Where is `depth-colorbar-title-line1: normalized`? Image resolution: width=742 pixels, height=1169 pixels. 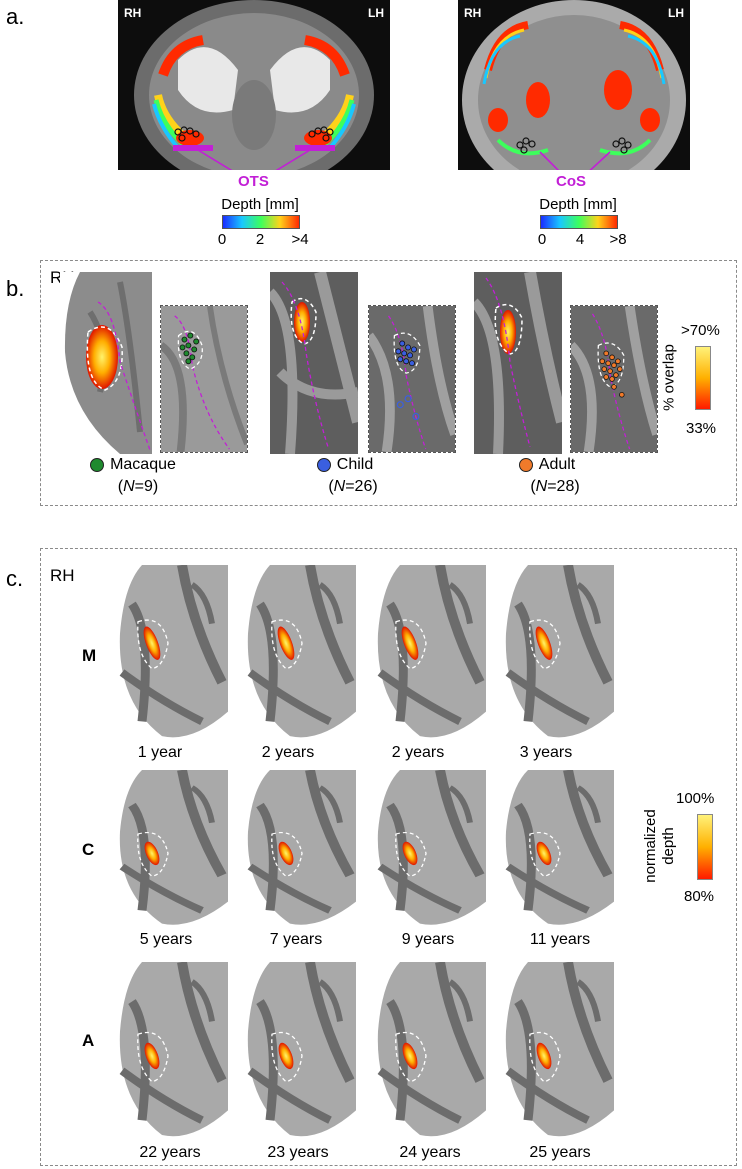
depth-colorbar-title-line1: normalized is located at coordinates (650, 846).